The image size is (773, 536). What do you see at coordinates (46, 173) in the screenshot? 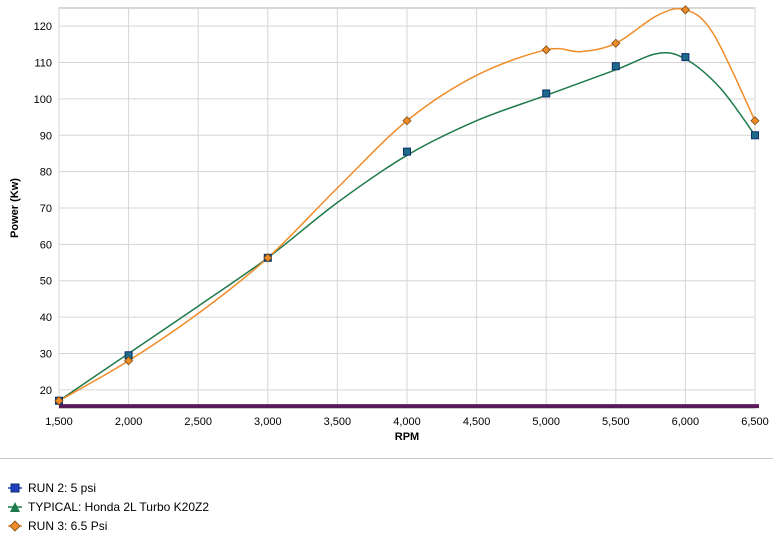
I see `y-tick-label: 80` at bounding box center [46, 173].